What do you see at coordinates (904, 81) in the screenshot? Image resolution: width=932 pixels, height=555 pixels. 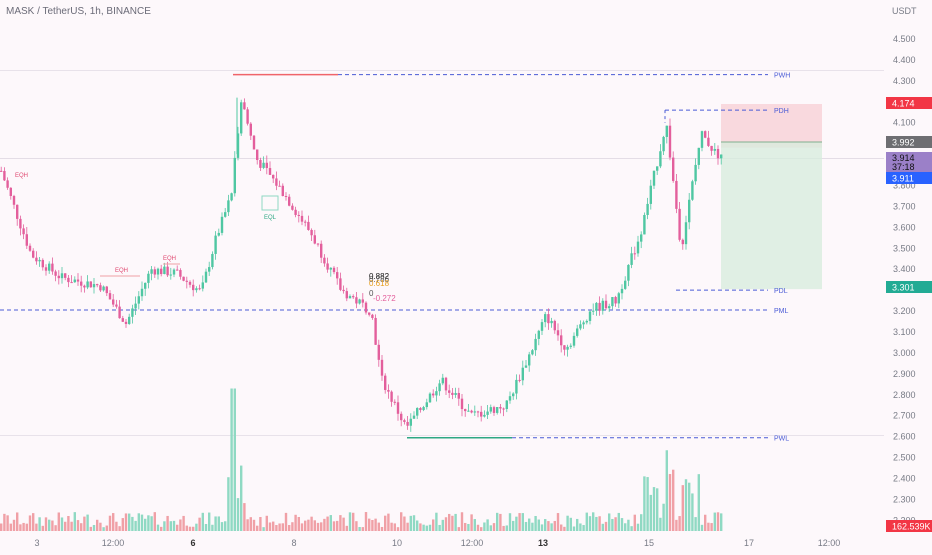 I see `price-tick: 4.300` at bounding box center [904, 81].